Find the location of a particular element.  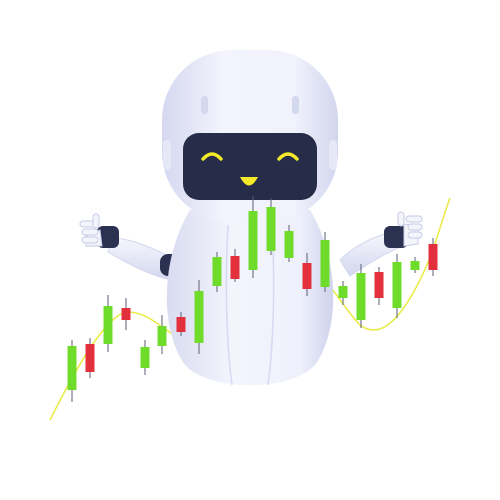

right-hand-icon is located at coordinates (403, 229).